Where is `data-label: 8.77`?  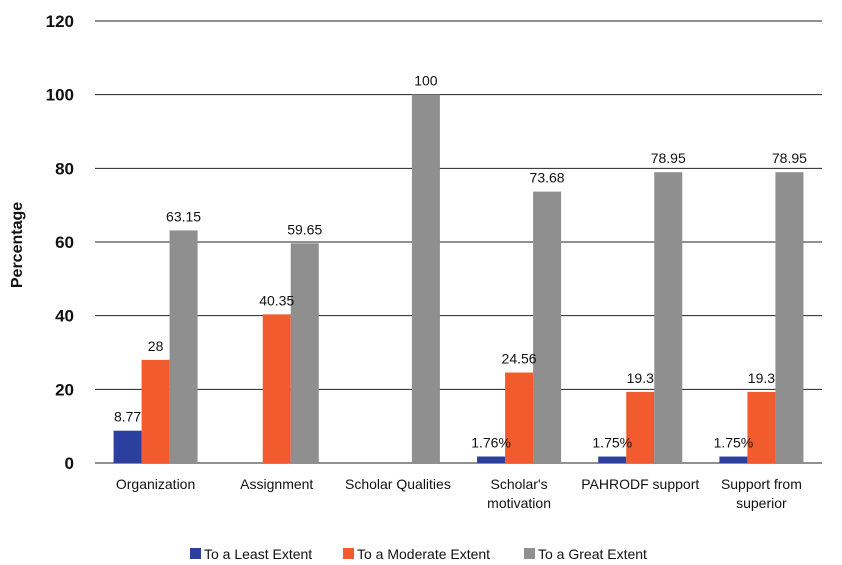 data-label: 8.77 is located at coordinates (127, 417).